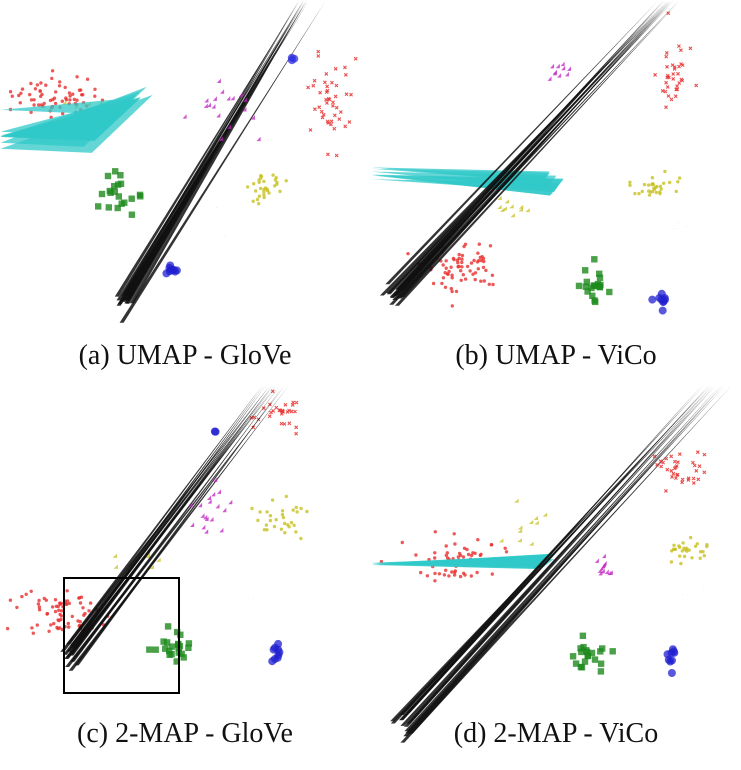 The image size is (741, 770). I want to click on caption-umap-vico: (b) UMAP - ViCo, so click(556, 355).